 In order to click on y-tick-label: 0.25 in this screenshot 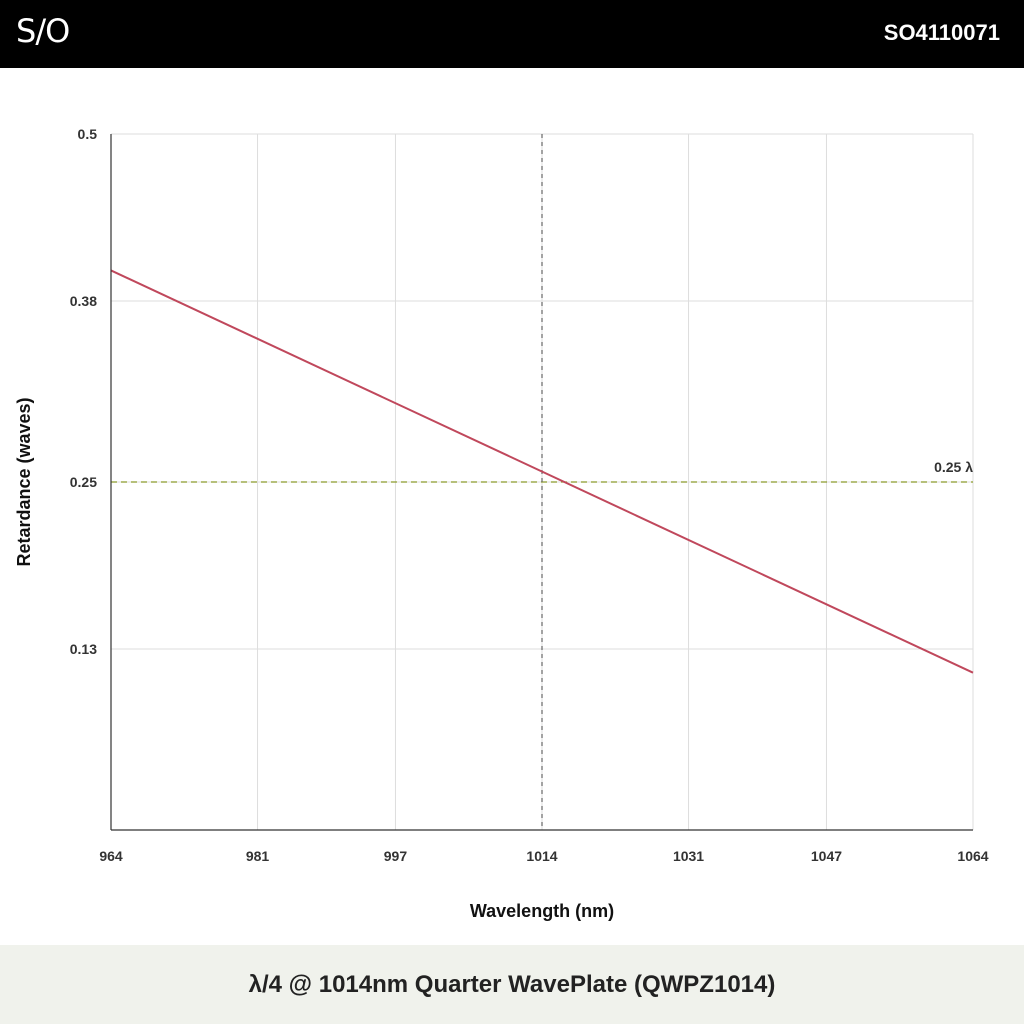, I will do `click(83, 482)`.